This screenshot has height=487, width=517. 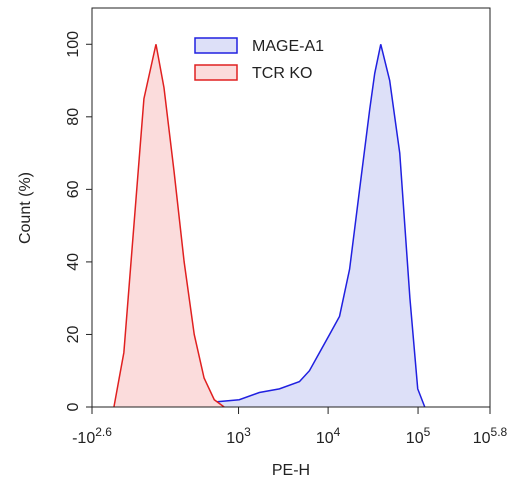 I want to click on y-tick-label: 40, so click(x=73, y=262).